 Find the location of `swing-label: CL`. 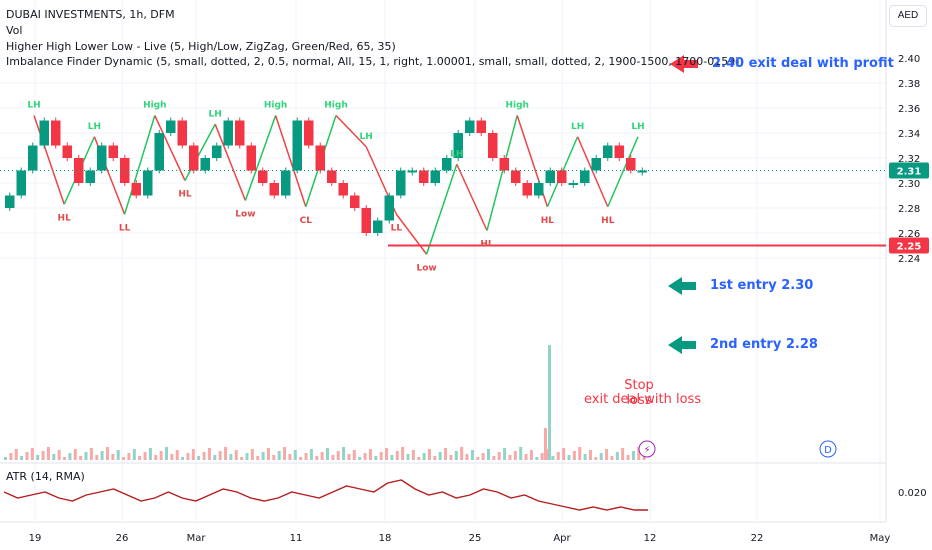

swing-label: CL is located at coordinates (306, 221).